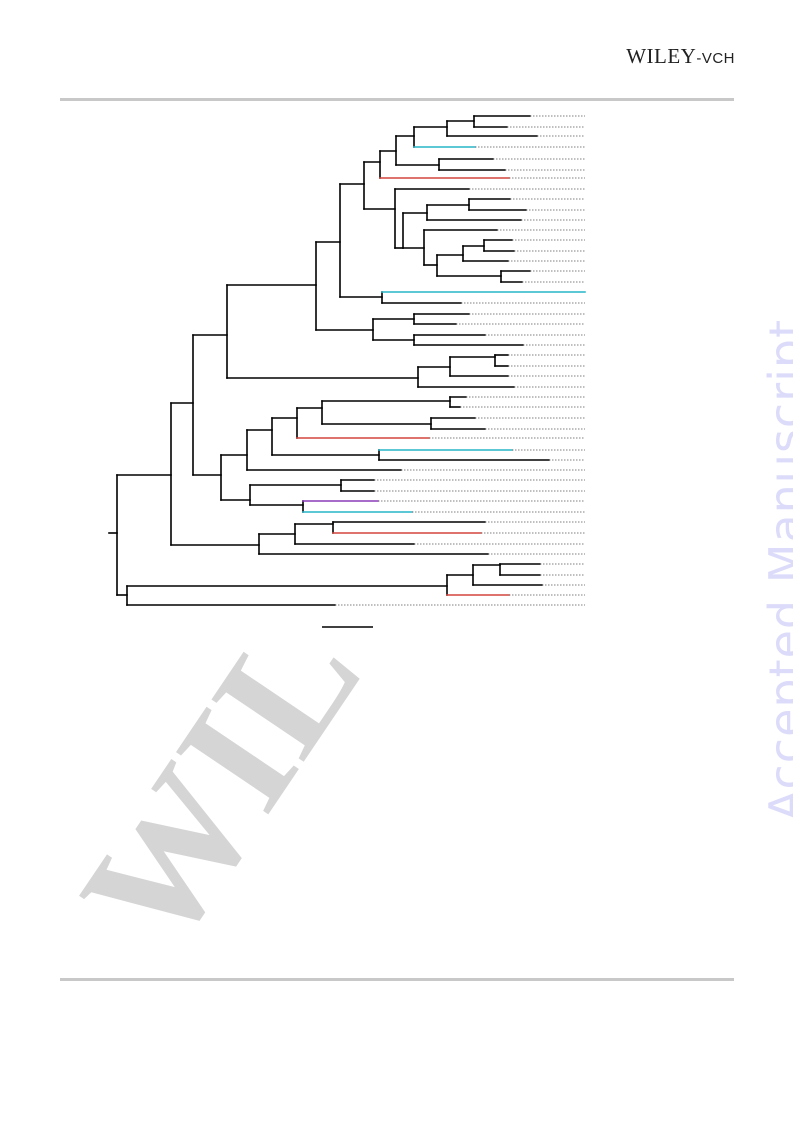 Image resolution: width=793 pixels, height=1121 pixels. What do you see at coordinates (661, 56) in the screenshot?
I see `publisher-logo-main: WILEY` at bounding box center [661, 56].